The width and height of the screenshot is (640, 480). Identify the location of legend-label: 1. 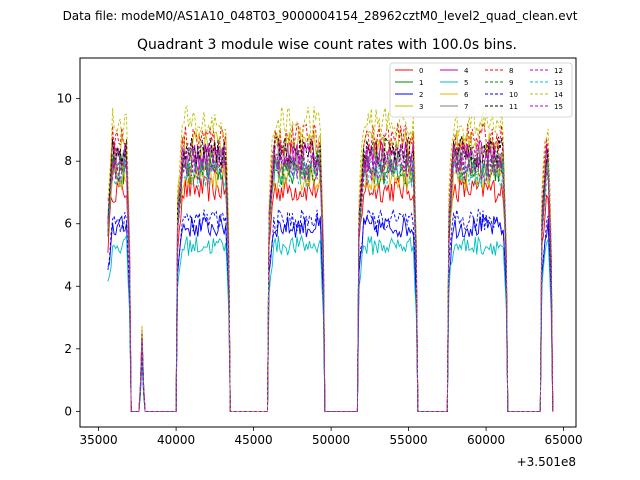
(421, 83).